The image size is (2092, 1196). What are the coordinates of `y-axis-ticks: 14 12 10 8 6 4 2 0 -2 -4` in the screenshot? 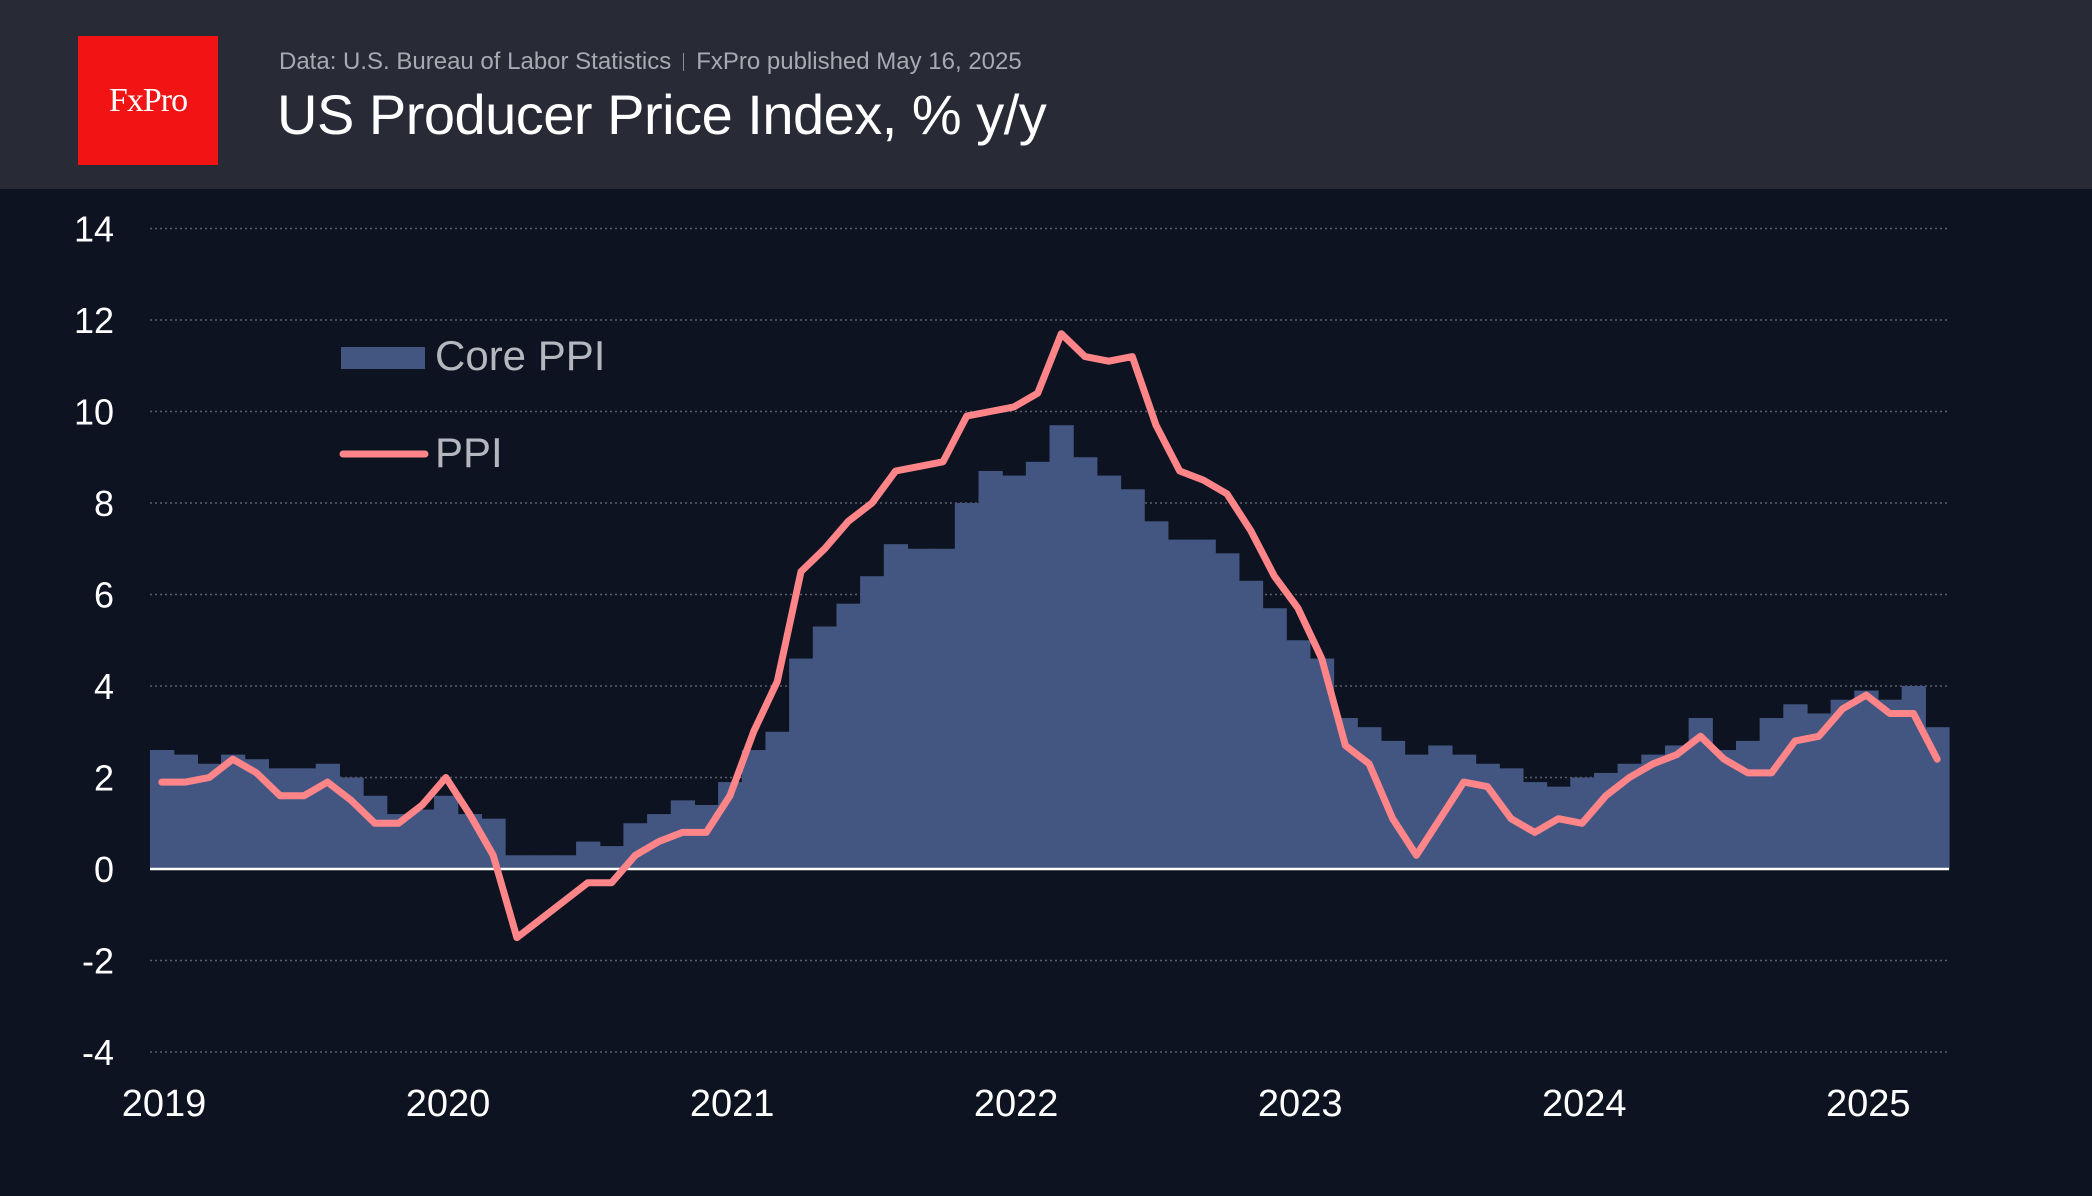 It's located at (94, 641).